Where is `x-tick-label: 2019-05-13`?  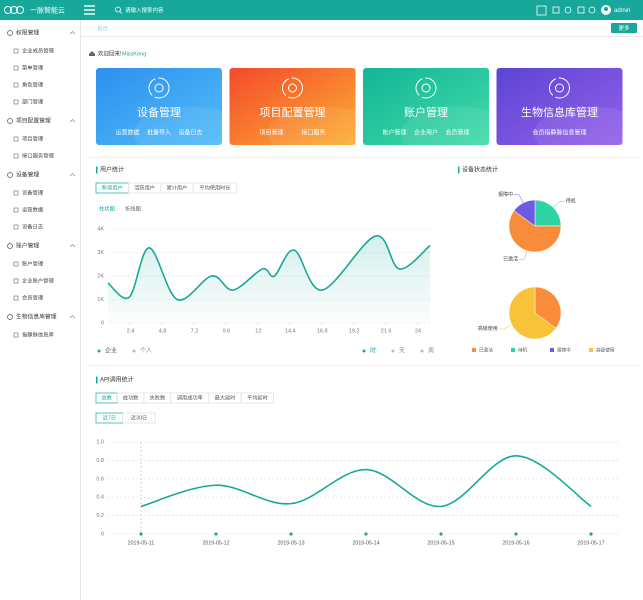
x-tick-label: 2019-05-13 is located at coordinates (290, 543).